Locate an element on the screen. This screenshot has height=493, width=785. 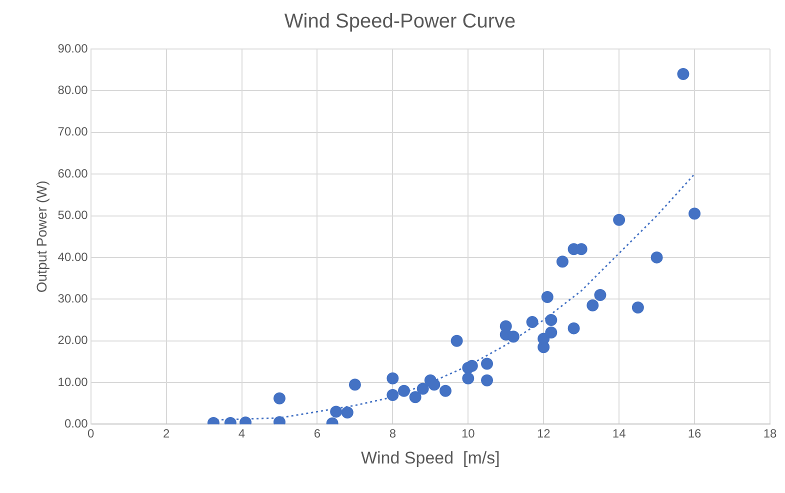
y-tick-label: 20.00 is located at coordinates (73, 340).